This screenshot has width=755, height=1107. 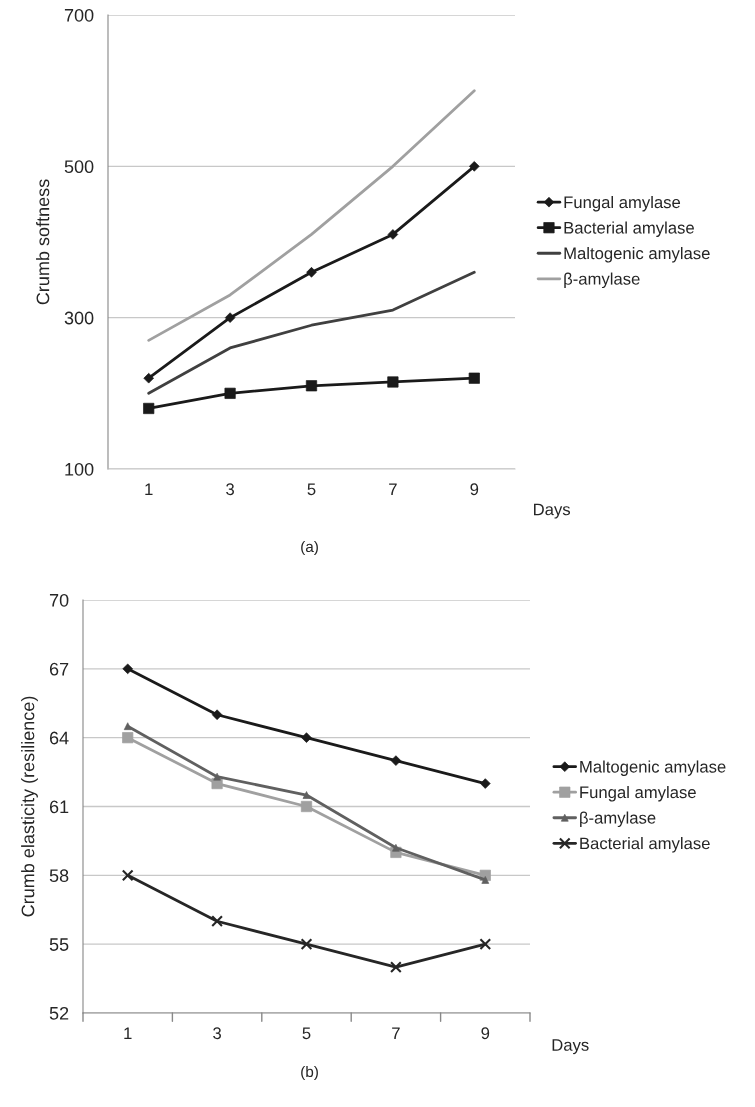 I want to click on y-axis-title: Crumb softness, so click(x=43, y=242).